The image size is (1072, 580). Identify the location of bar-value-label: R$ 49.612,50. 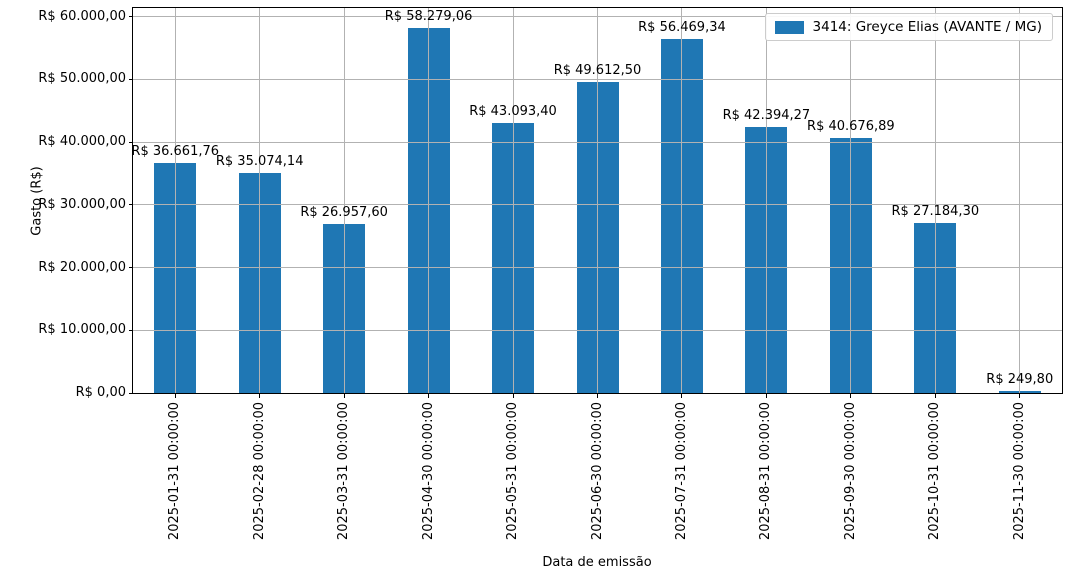
(597, 70).